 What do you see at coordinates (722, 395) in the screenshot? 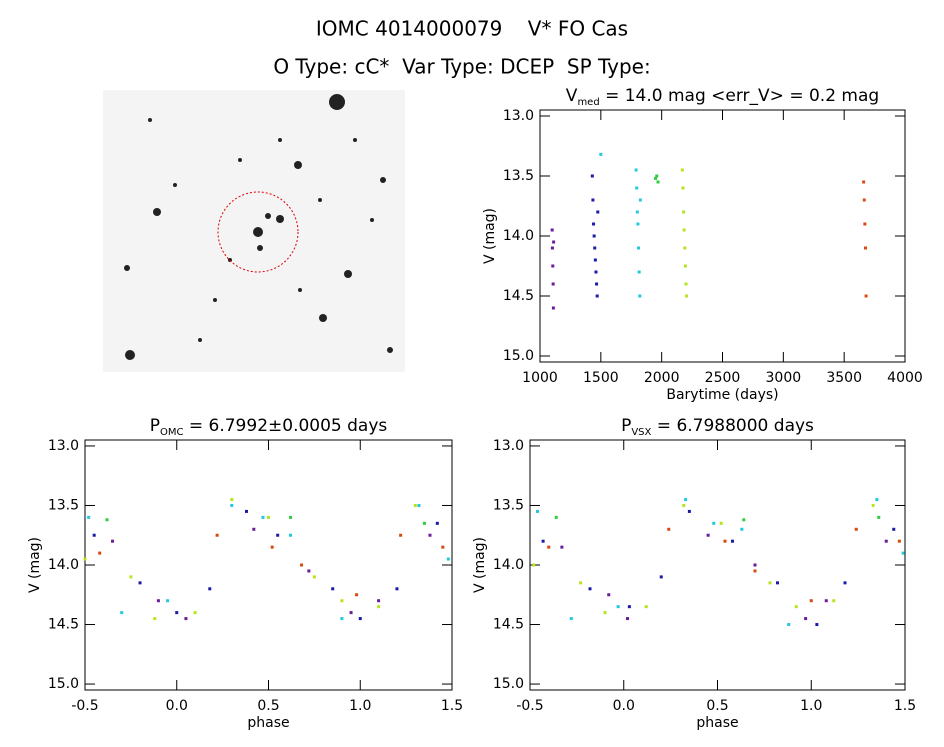
I see `x-axis-label: Barytime (days)` at bounding box center [722, 395].